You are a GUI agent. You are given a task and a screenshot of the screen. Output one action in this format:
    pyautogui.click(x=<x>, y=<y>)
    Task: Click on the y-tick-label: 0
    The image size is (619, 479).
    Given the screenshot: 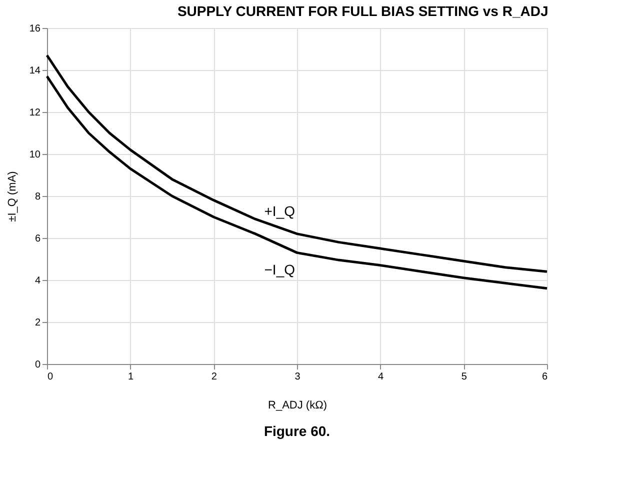 What is the action you would take?
    pyautogui.click(x=37, y=365)
    